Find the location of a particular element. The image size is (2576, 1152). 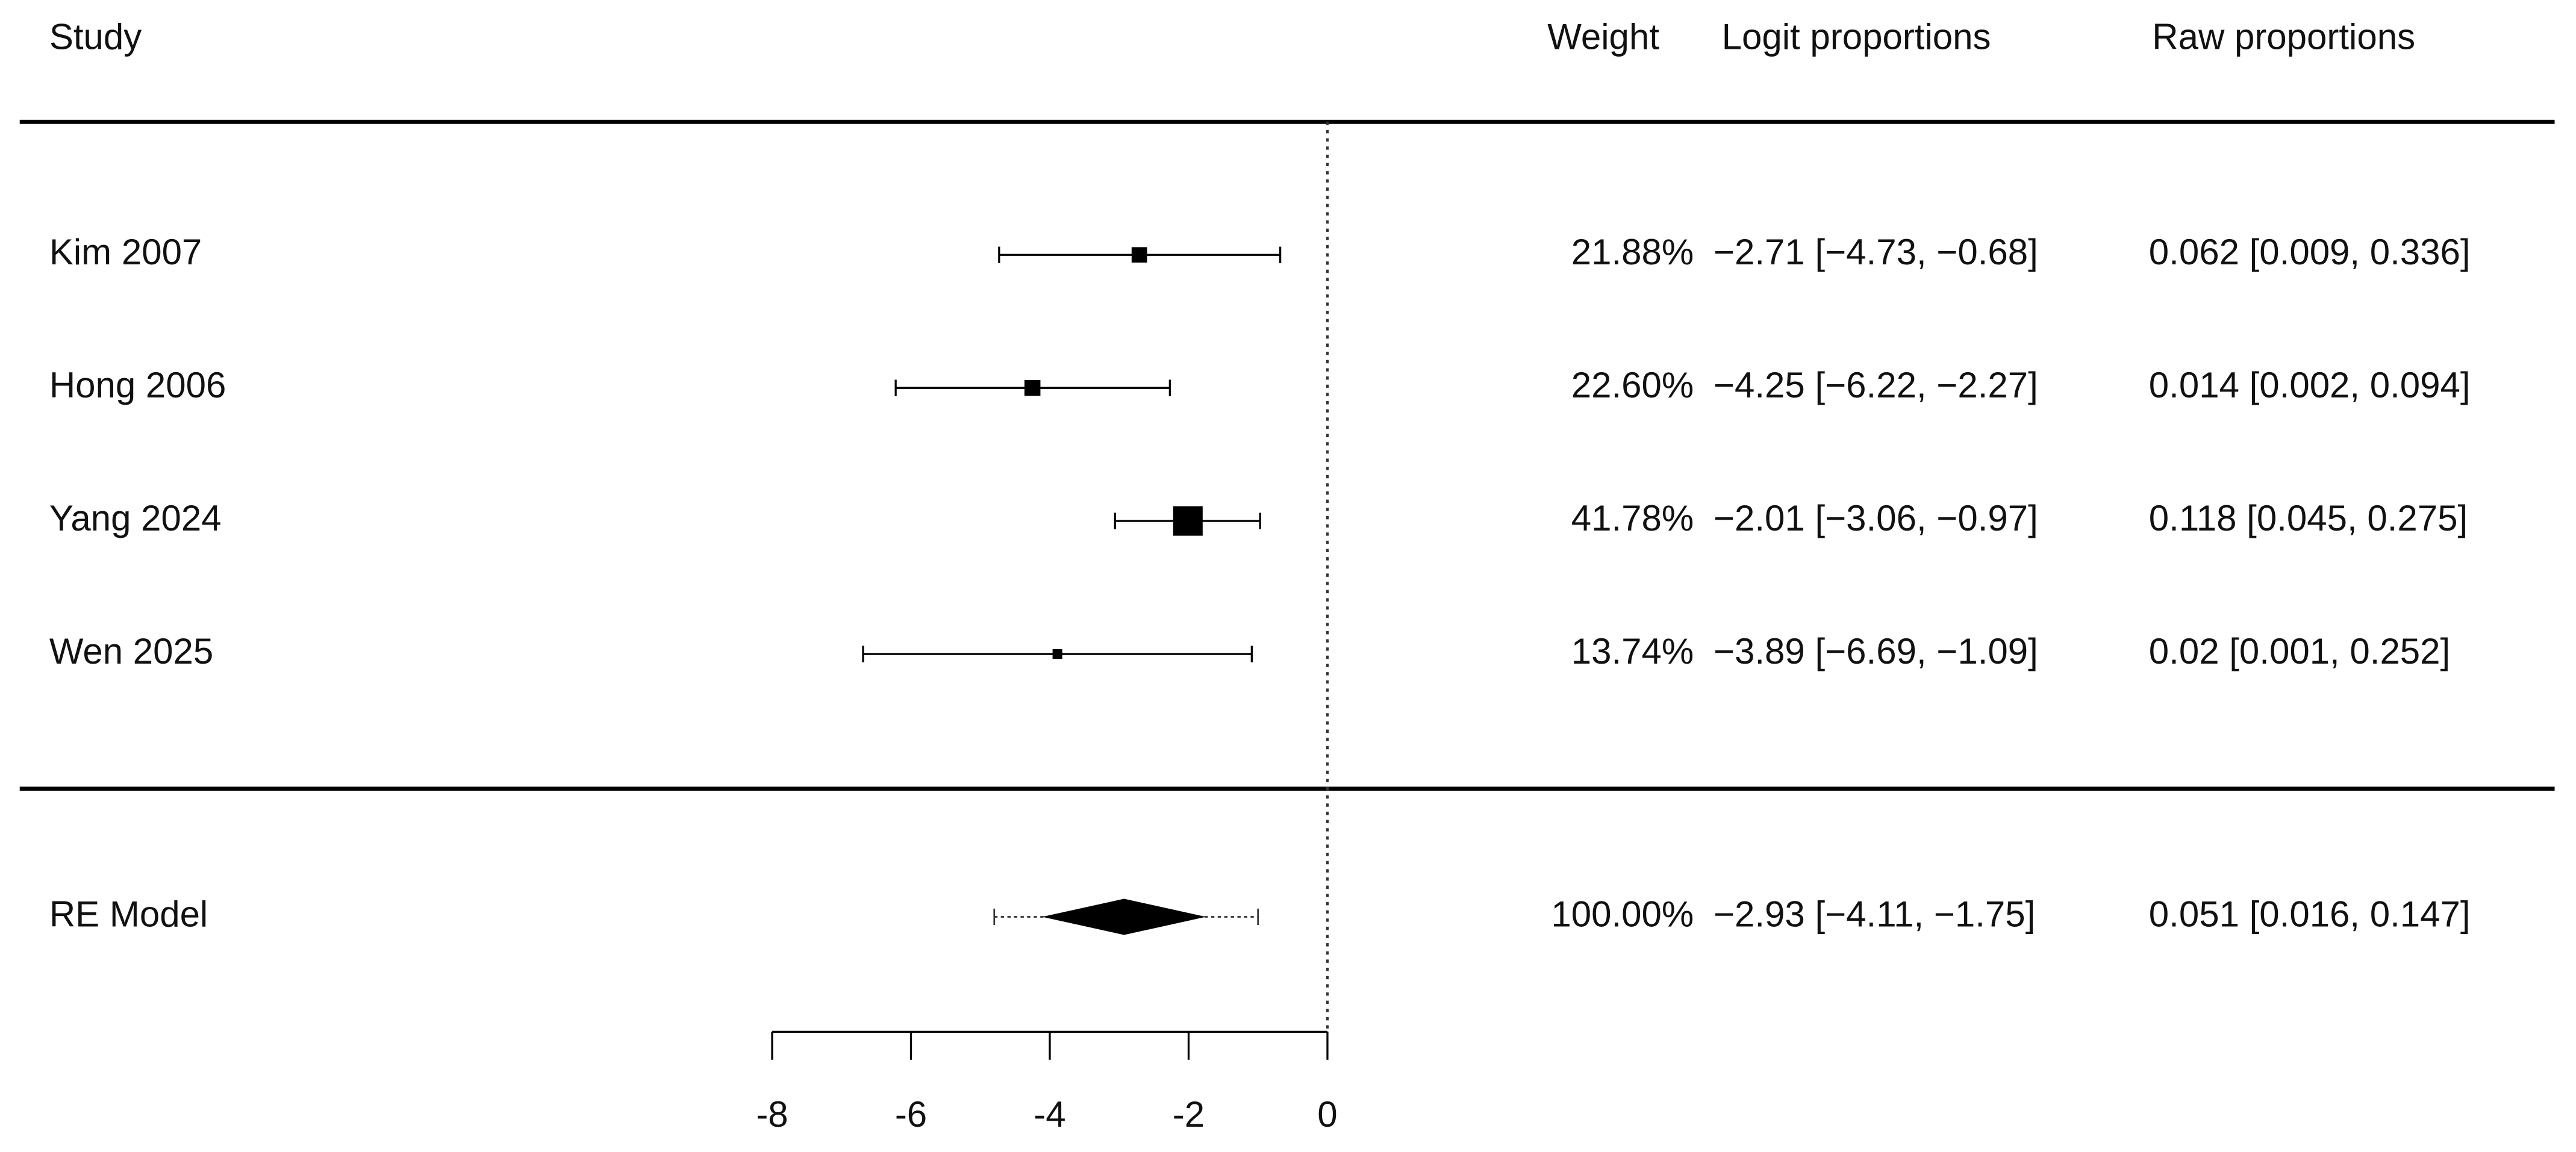

logit-label: −4.25 [−6.22, −2.27] is located at coordinates (1876, 385).